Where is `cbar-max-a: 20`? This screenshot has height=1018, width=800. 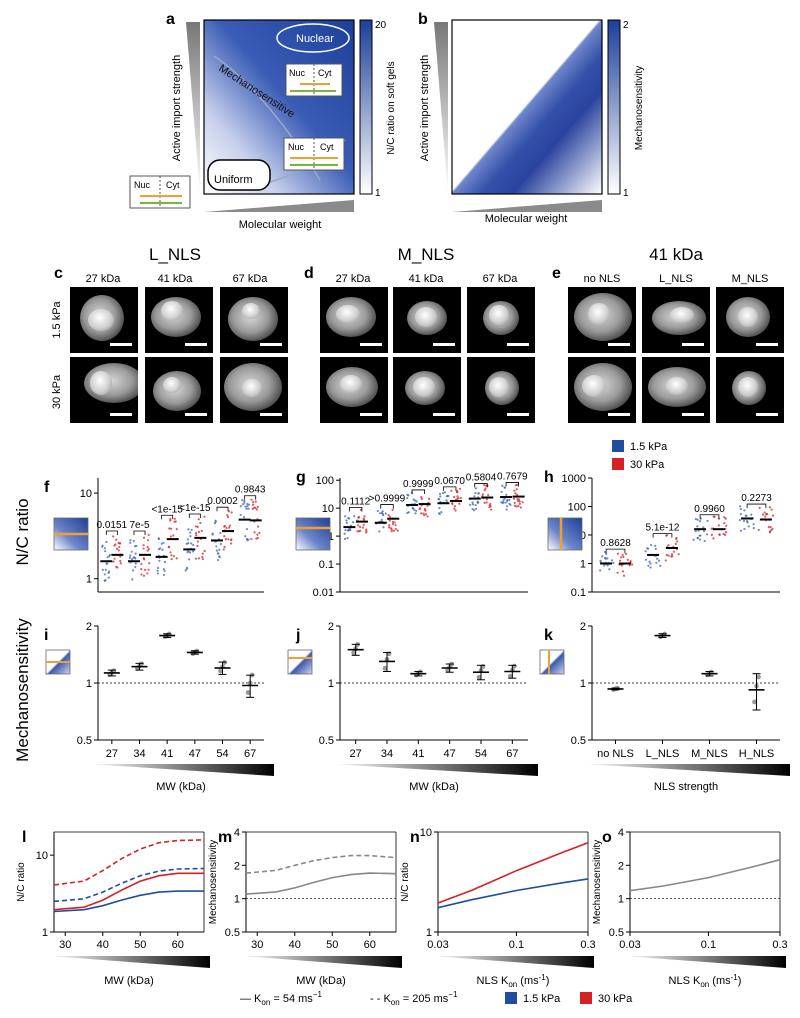
cbar-max-a: 20 is located at coordinates (381, 25).